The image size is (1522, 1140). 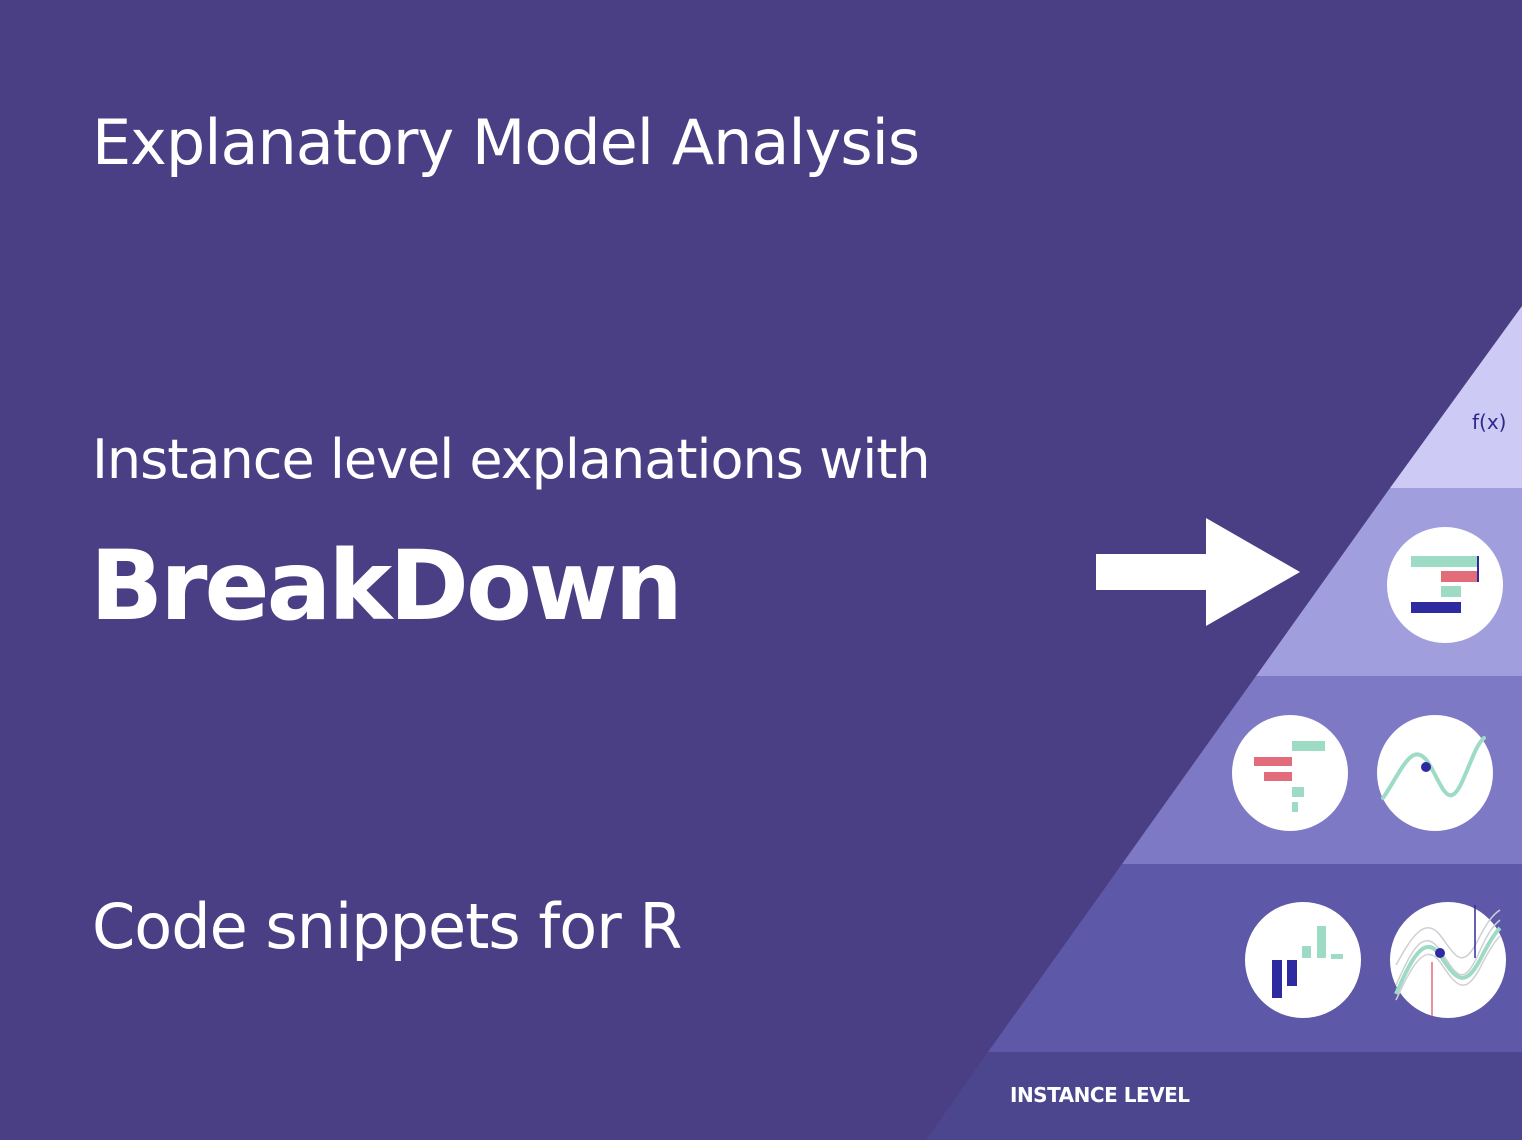 I want to click on code-snippets-label: Code snippets for R, so click(x=387, y=926).